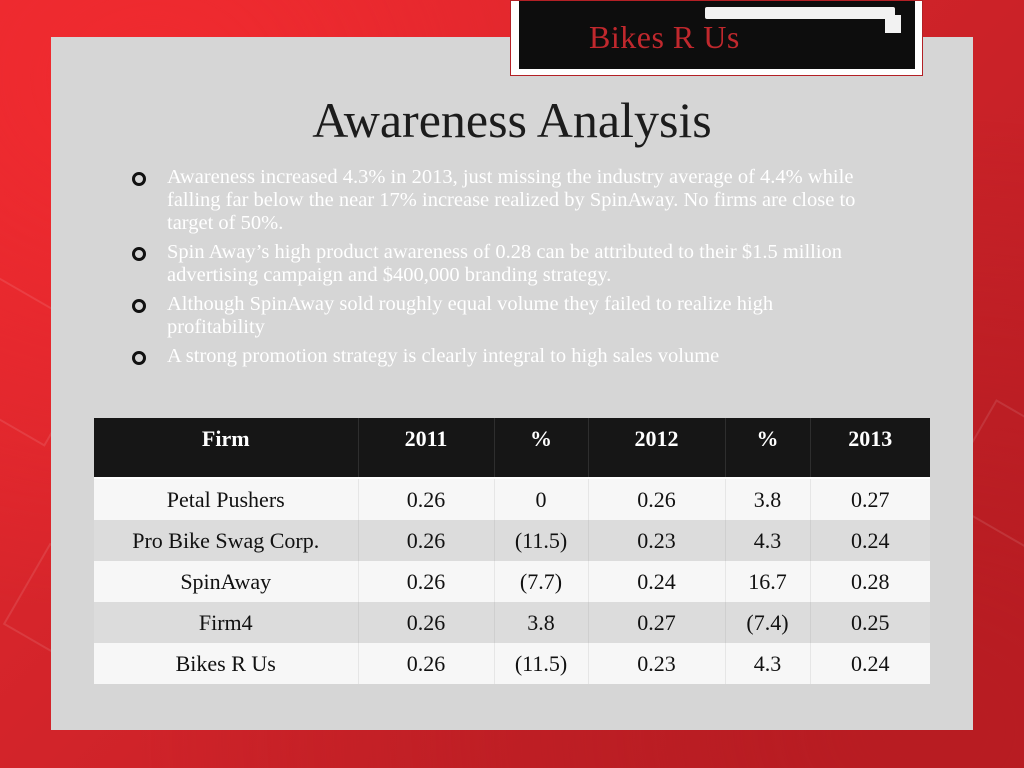 The width and height of the screenshot is (1024, 768). Describe the element at coordinates (226, 622) in the screenshot. I see `firm-cell: Firm4` at that location.